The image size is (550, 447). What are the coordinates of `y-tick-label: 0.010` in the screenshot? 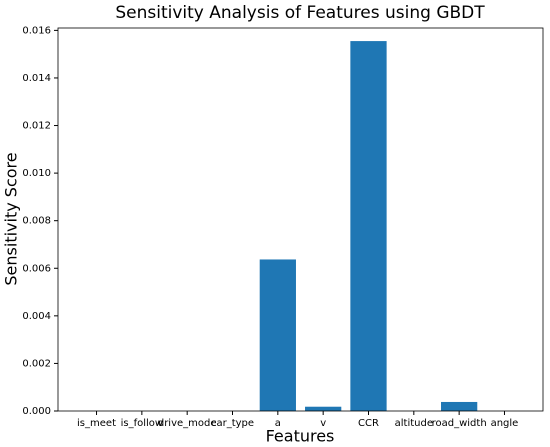 It's located at (36, 173).